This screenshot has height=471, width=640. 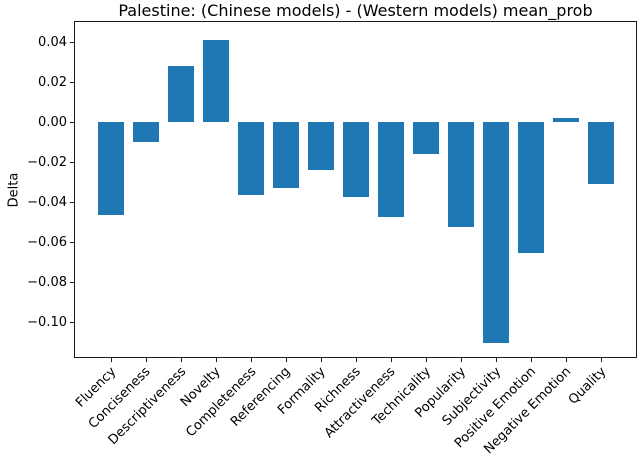 I want to click on bar-quality, so click(x=601, y=153).